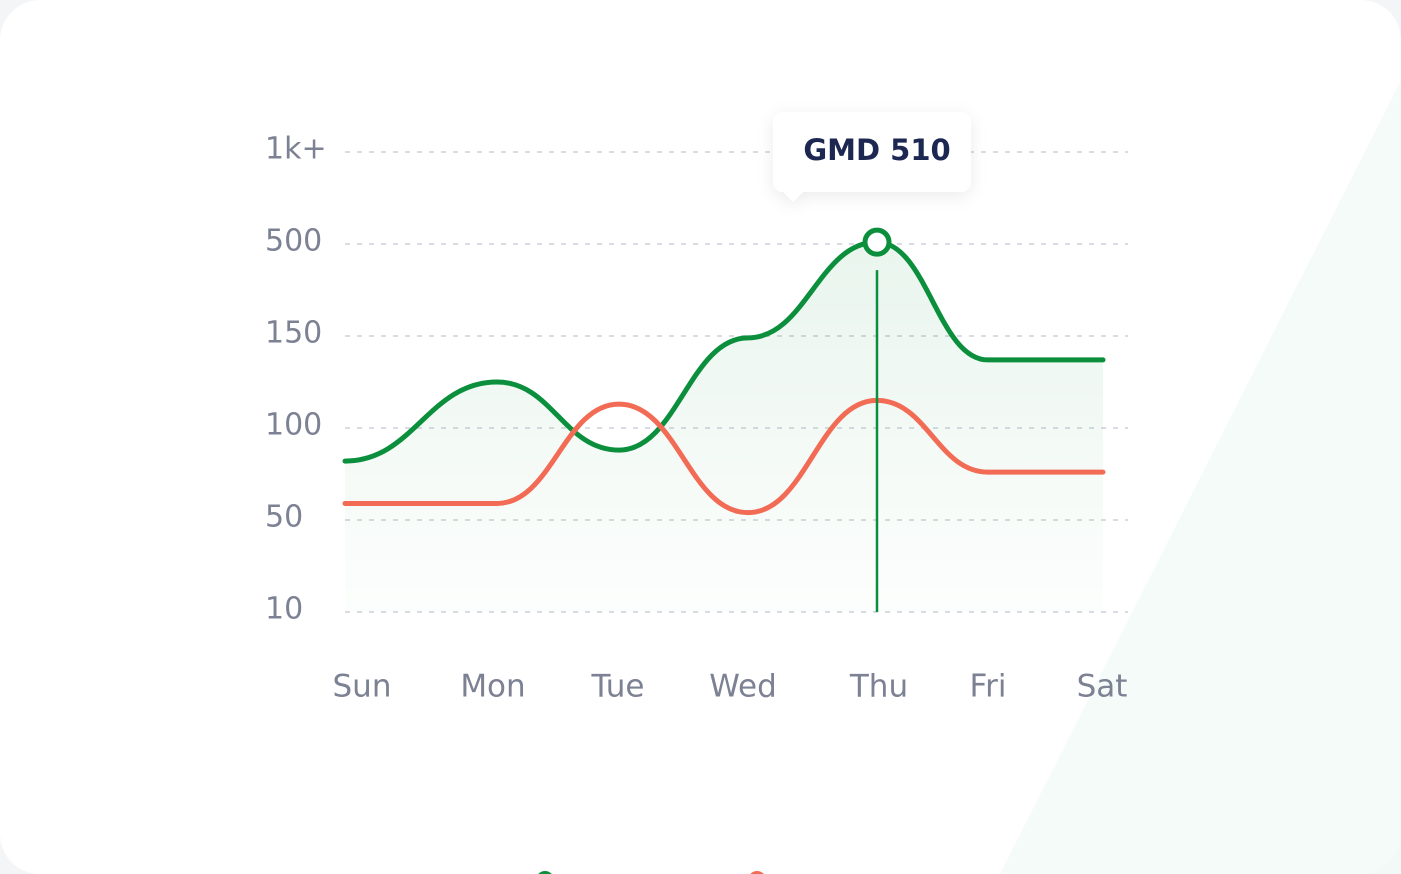 This screenshot has width=1401, height=874. What do you see at coordinates (362, 687) in the screenshot?
I see `x-tick-label: Sun` at bounding box center [362, 687].